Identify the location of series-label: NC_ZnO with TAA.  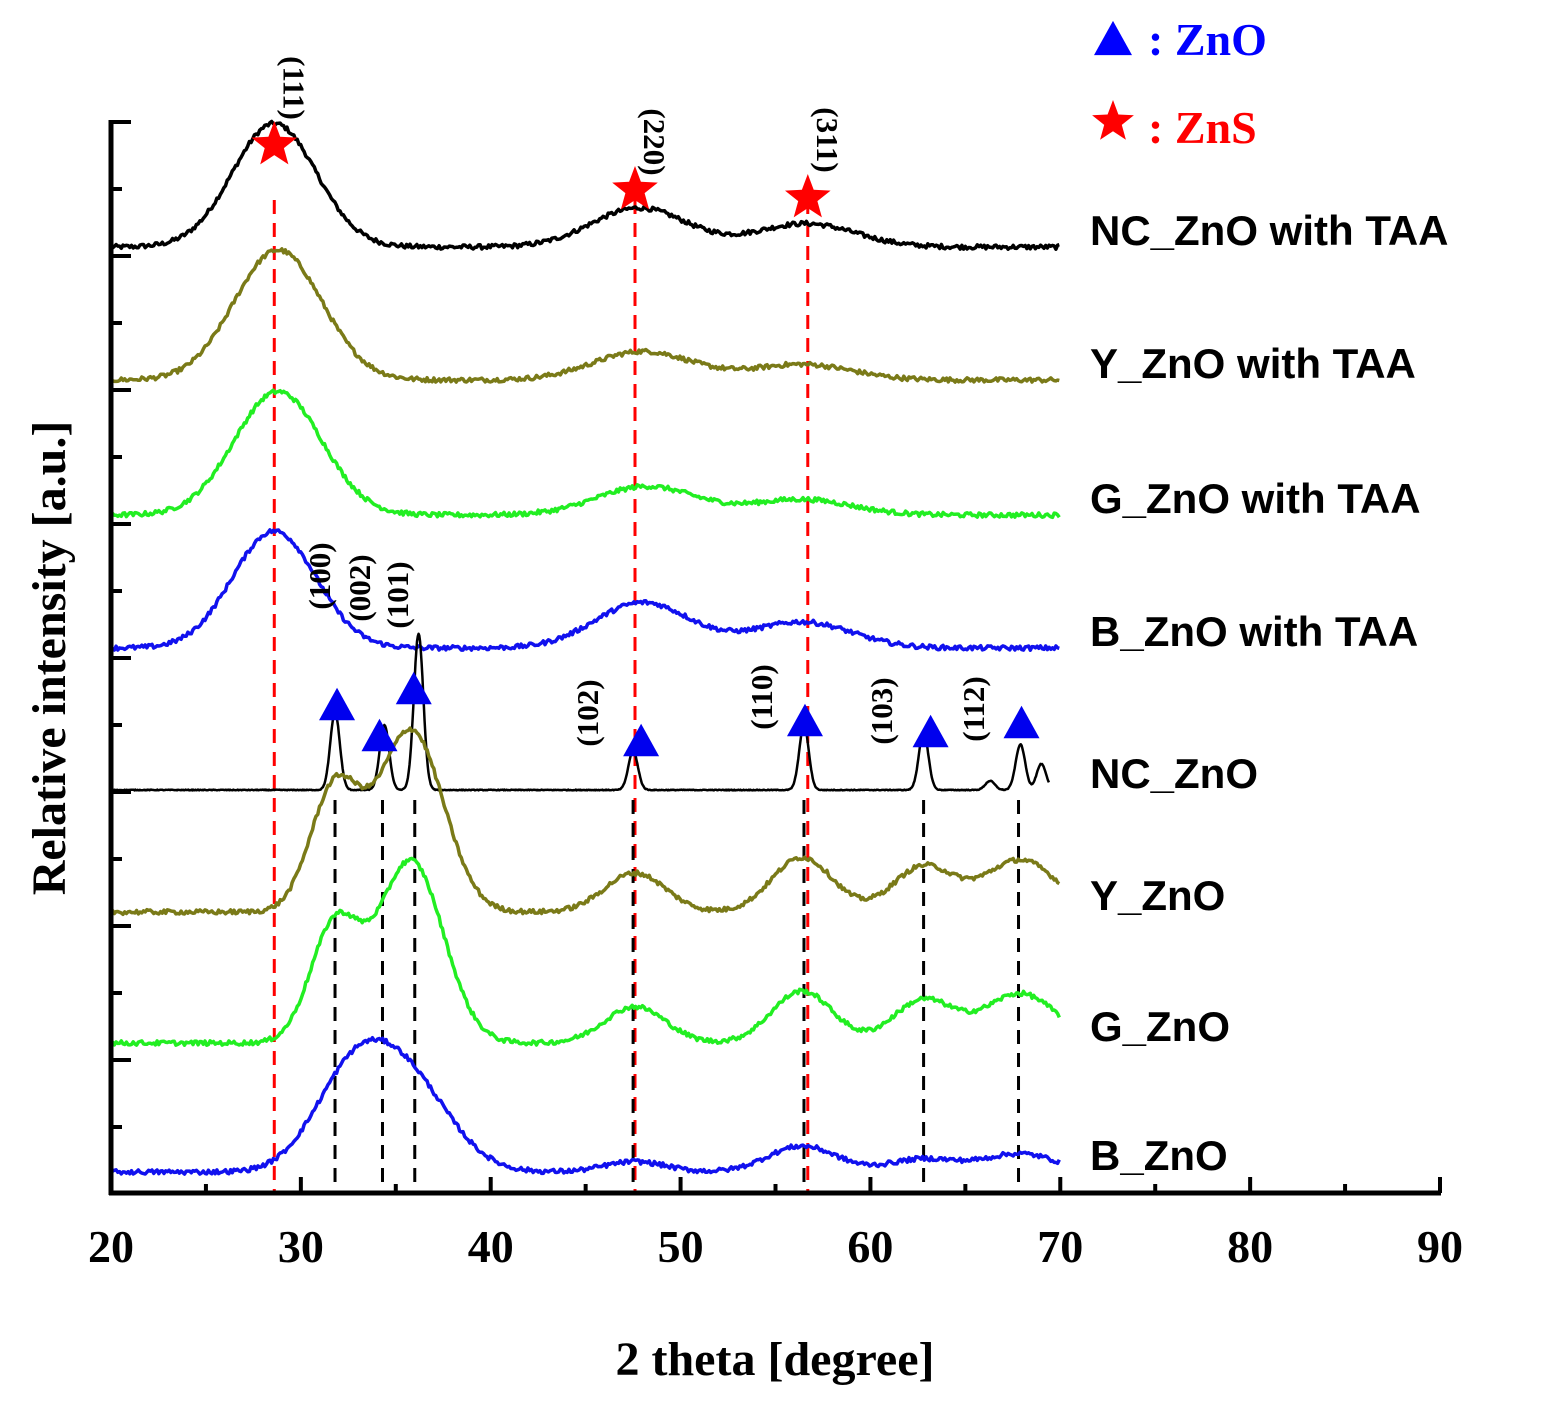
(1269, 230).